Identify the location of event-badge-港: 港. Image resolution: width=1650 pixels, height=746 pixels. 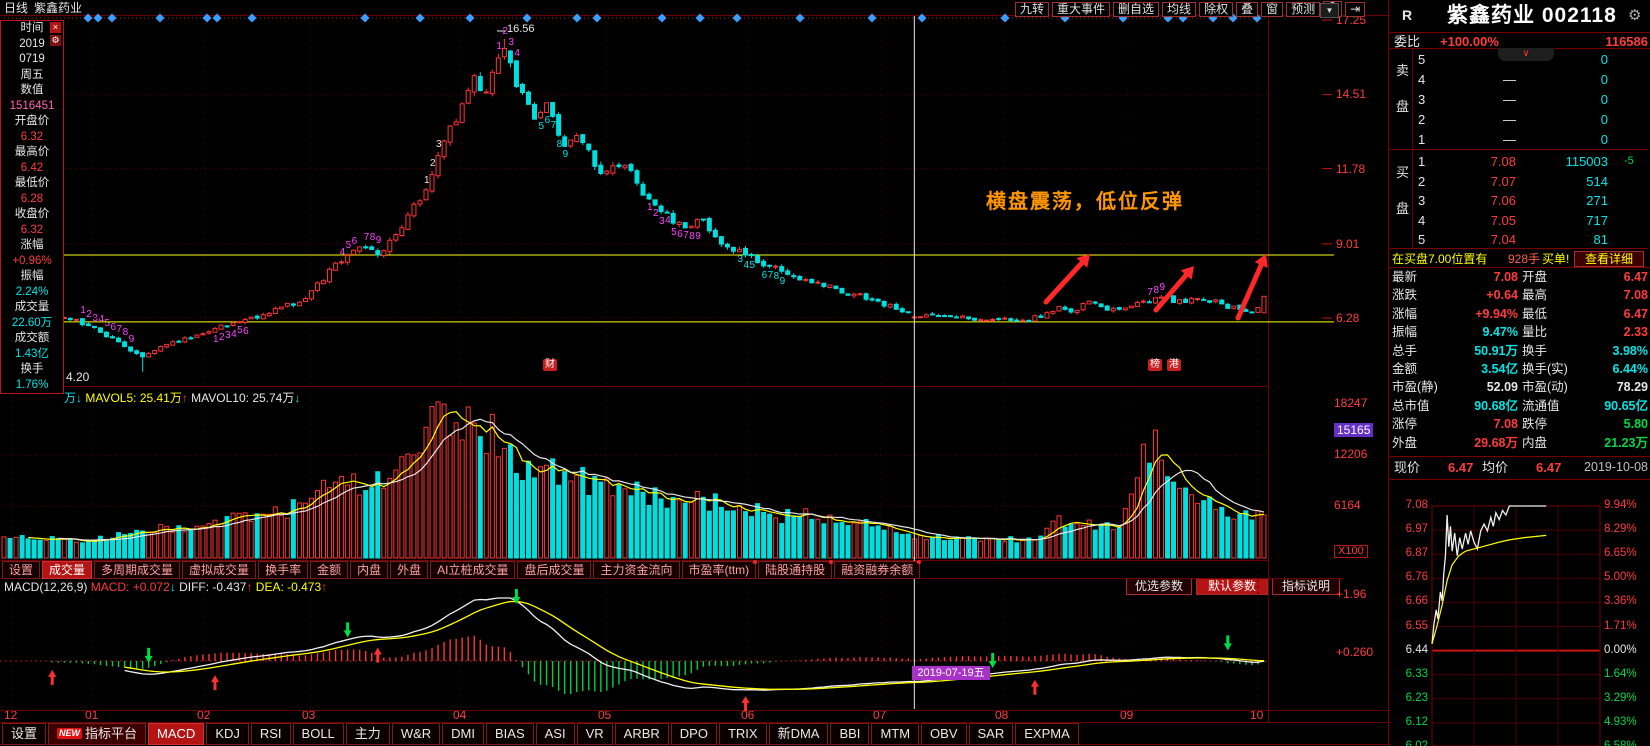
(1174, 365).